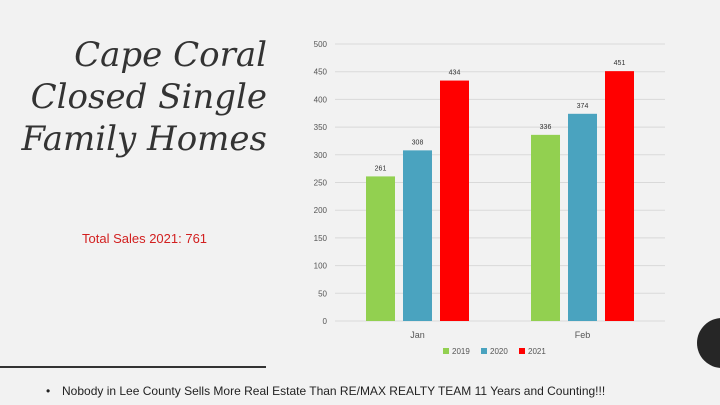 This screenshot has width=720, height=405. What do you see at coordinates (321, 155) in the screenshot?
I see `y-tick-label: 300` at bounding box center [321, 155].